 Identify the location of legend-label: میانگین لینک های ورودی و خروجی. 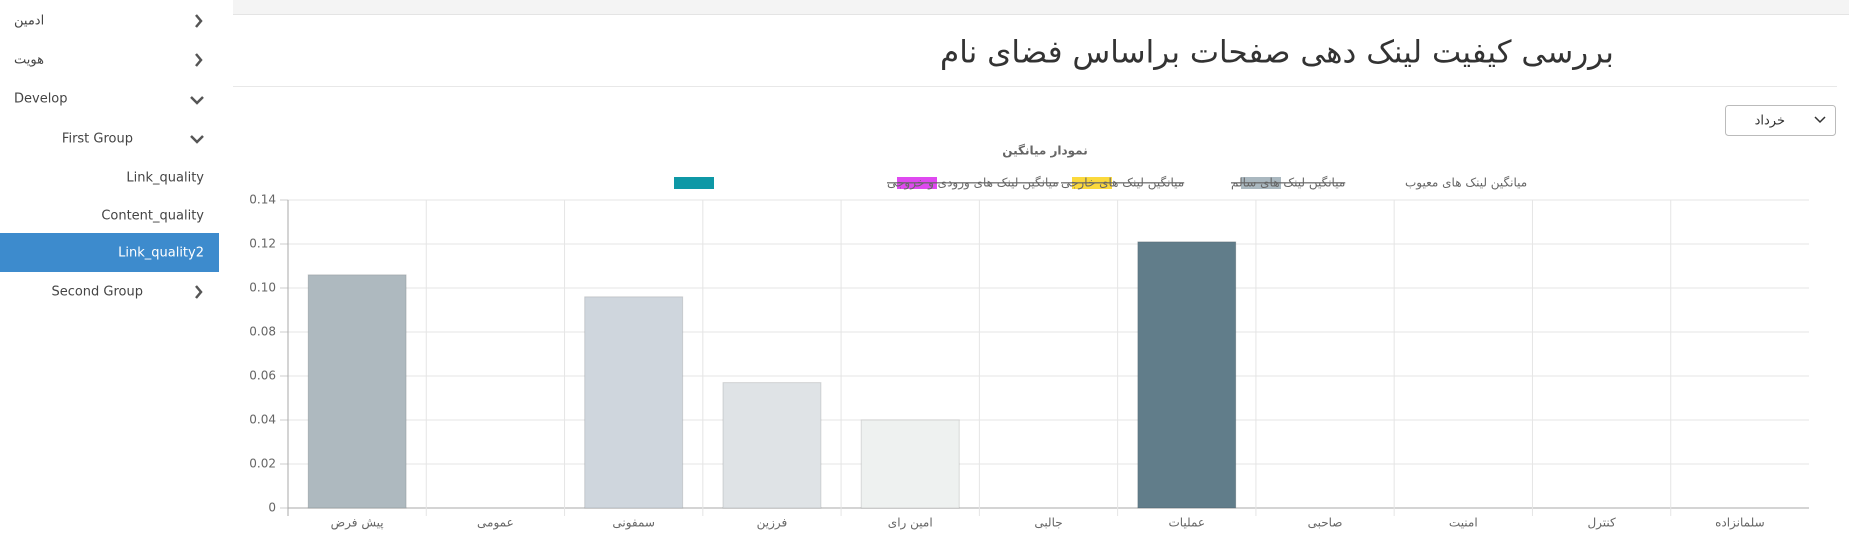
(973, 183).